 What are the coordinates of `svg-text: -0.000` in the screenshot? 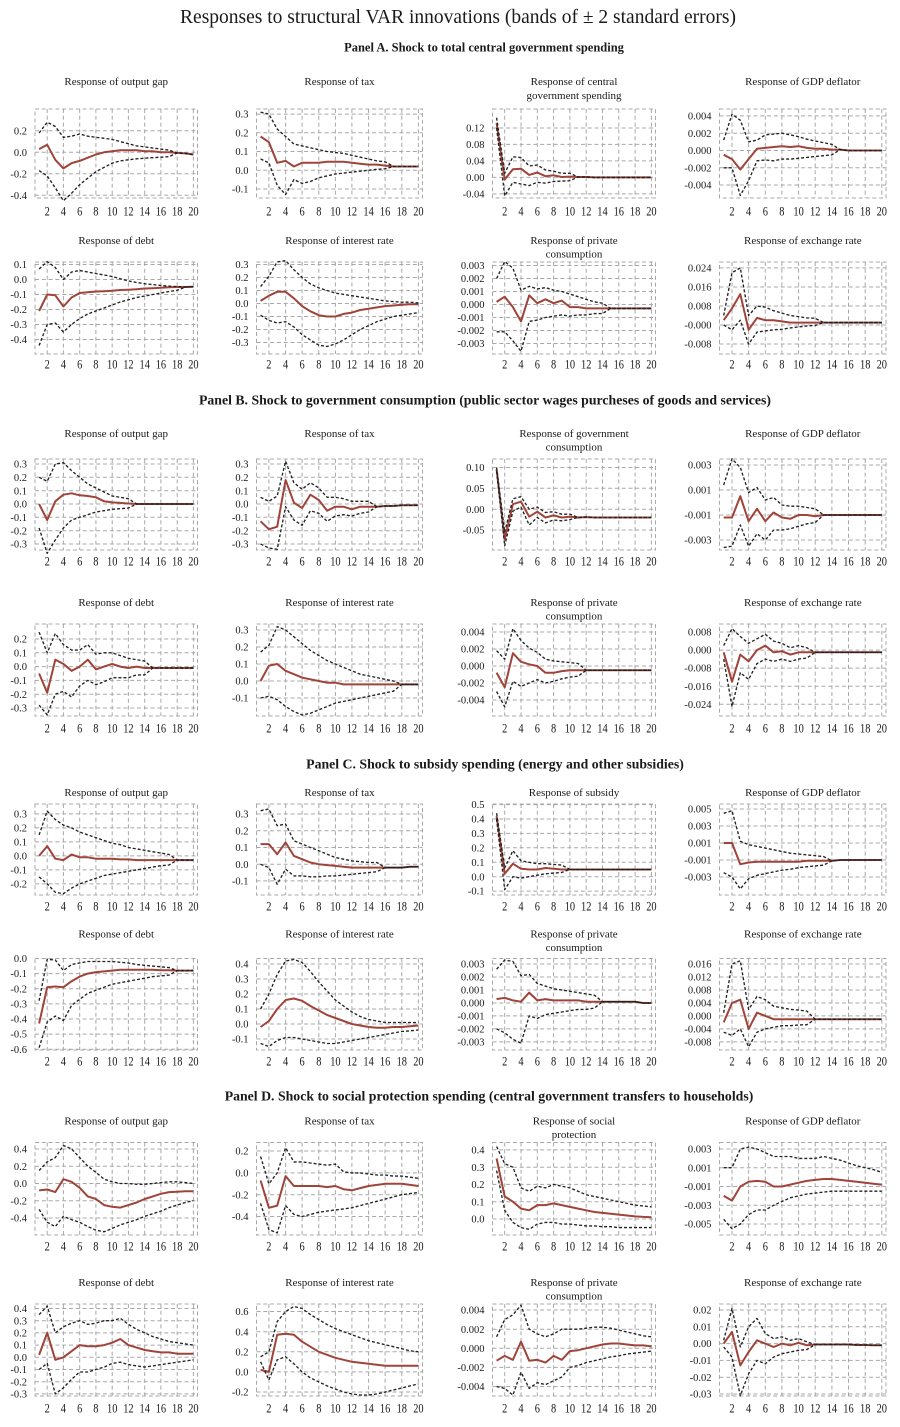 It's located at (697, 326).